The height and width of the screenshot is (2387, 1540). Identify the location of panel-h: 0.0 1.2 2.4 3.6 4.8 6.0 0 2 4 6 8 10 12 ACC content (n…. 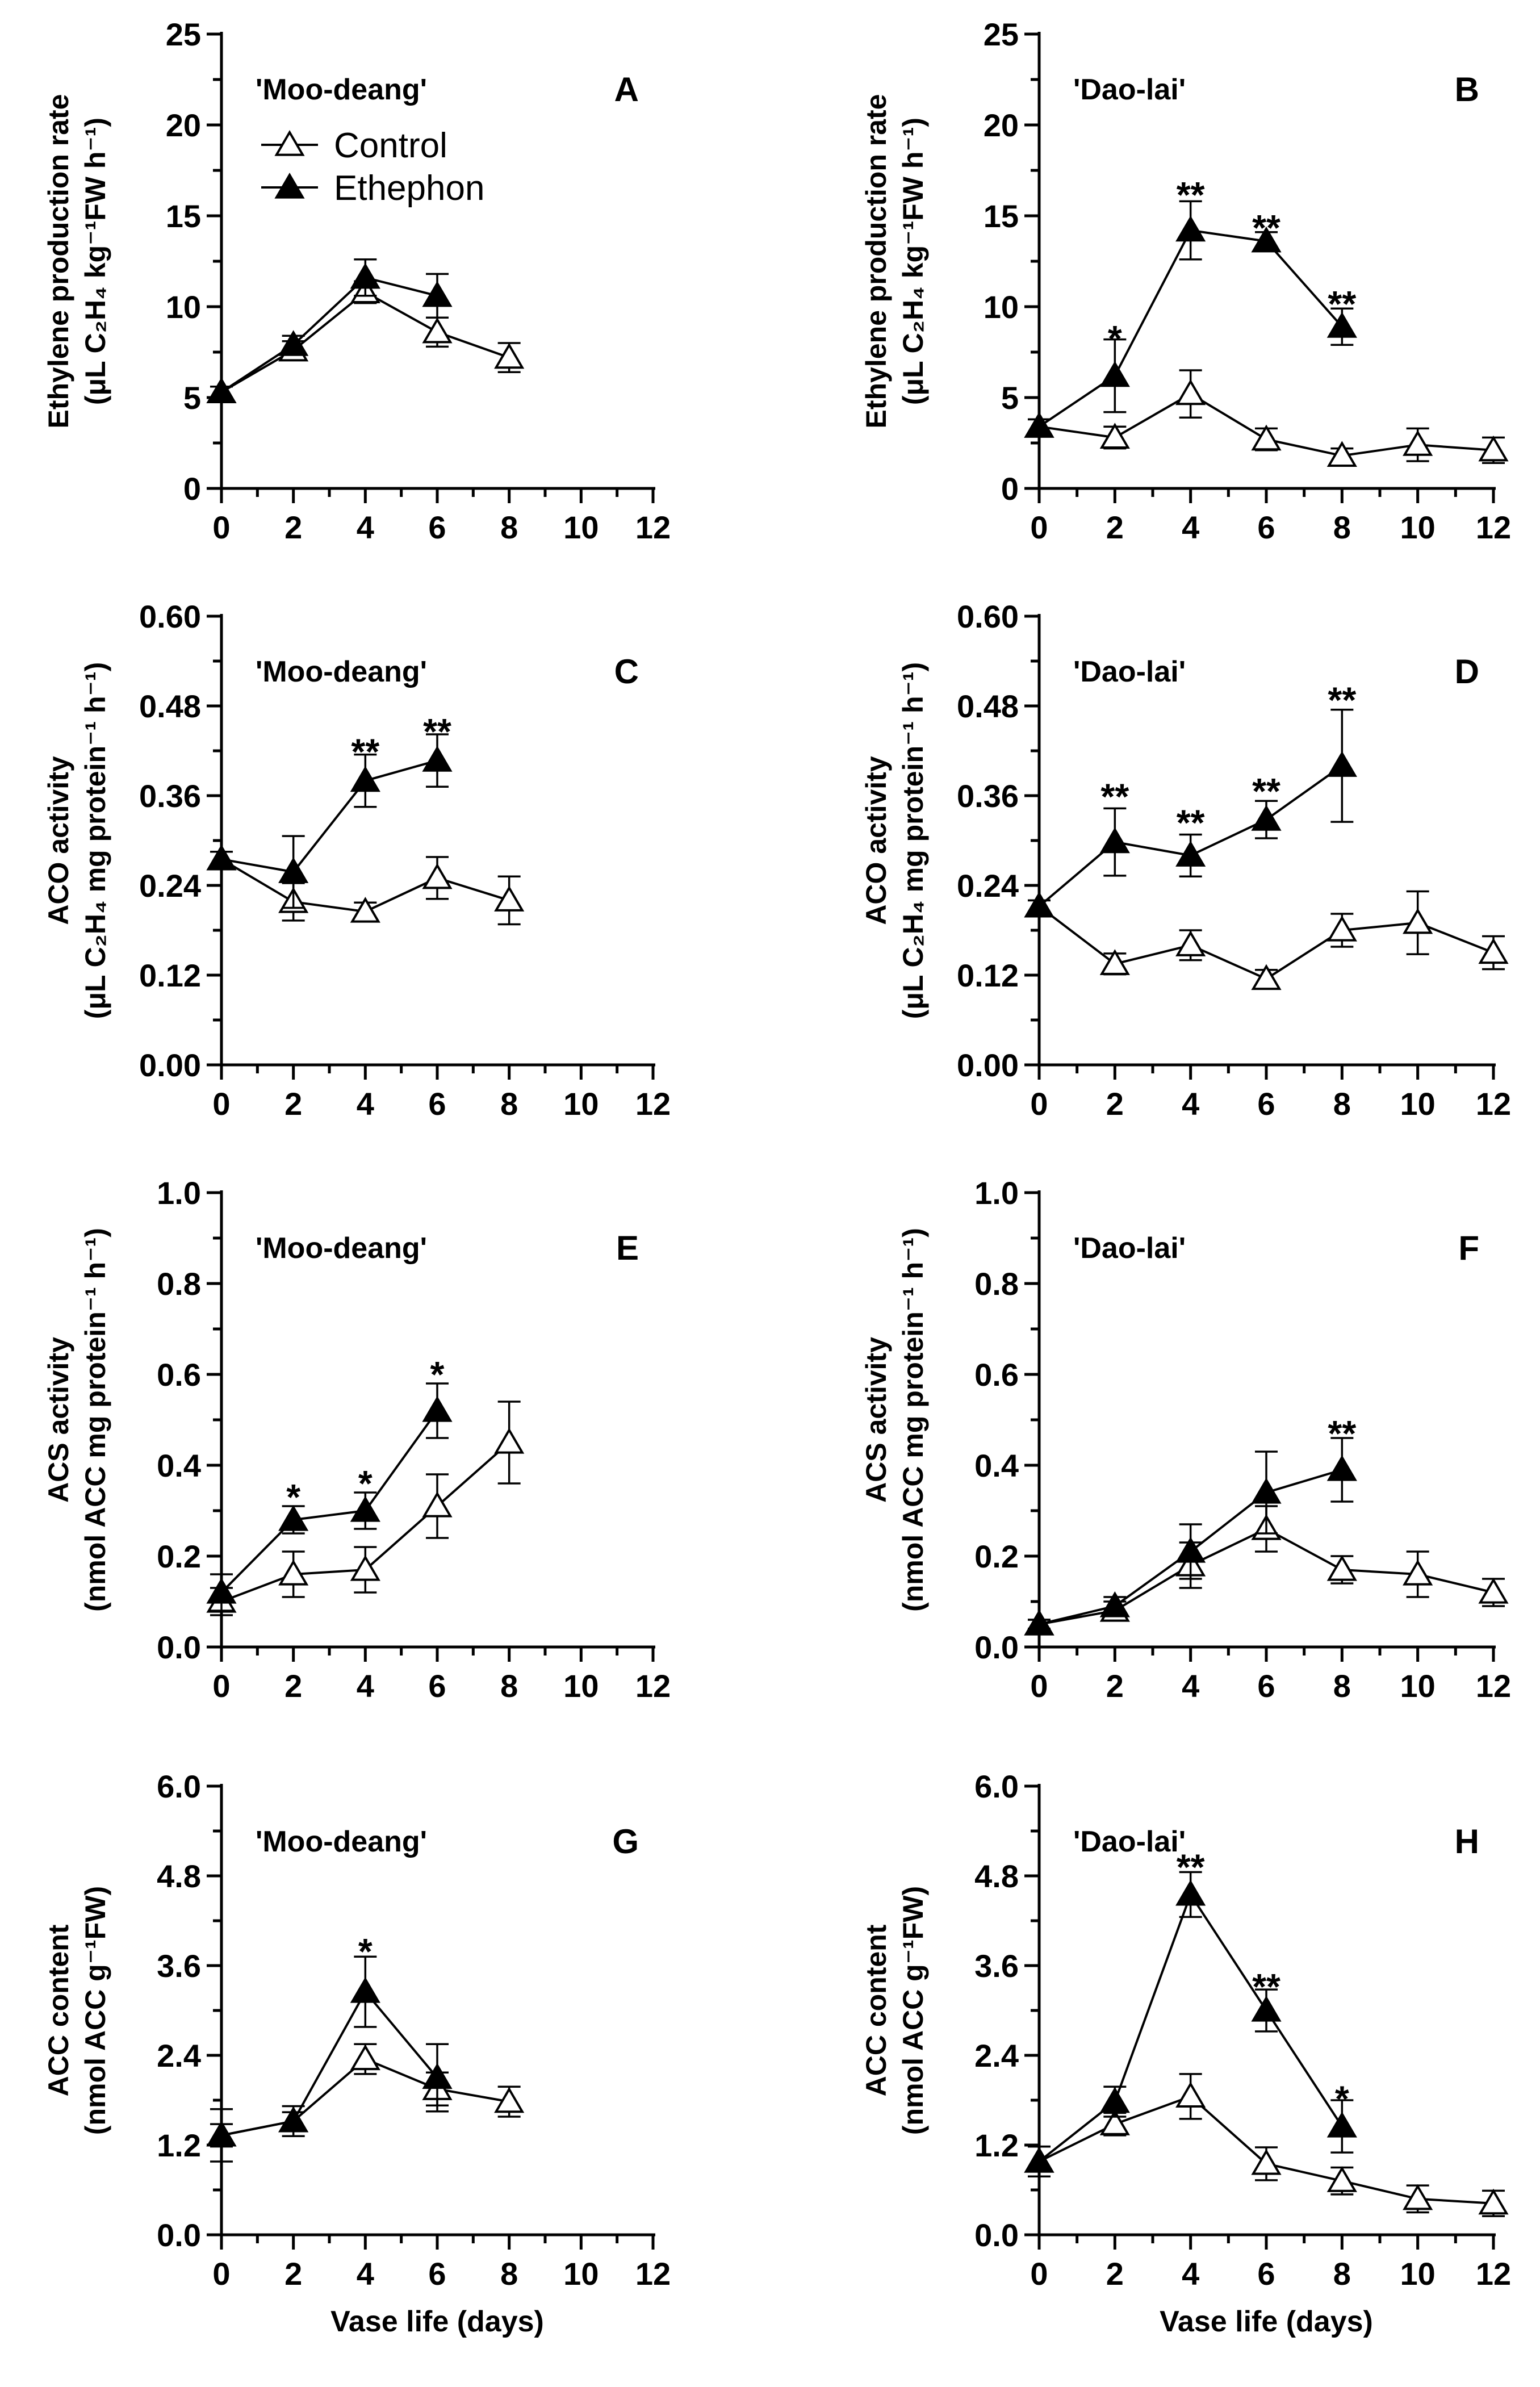
(1185, 2053).